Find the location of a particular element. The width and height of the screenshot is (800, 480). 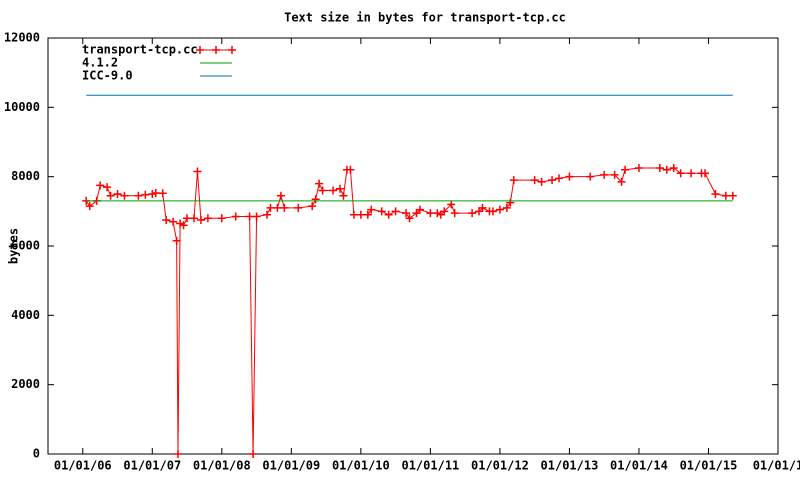

y-axis-label: bytes is located at coordinates (14, 246).